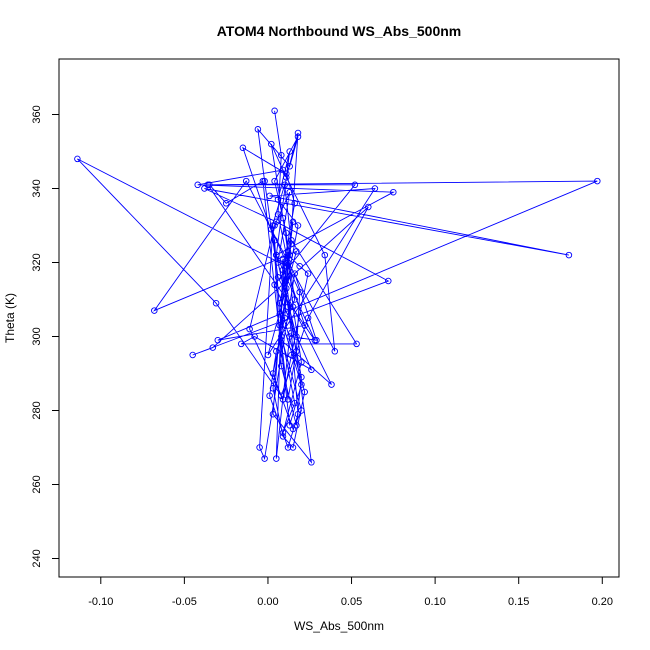  What do you see at coordinates (350, 592) in the screenshot?
I see `x-axis: -0.10 -0.05 0.00 0.05 0.10 0.15 0.20` at bounding box center [350, 592].